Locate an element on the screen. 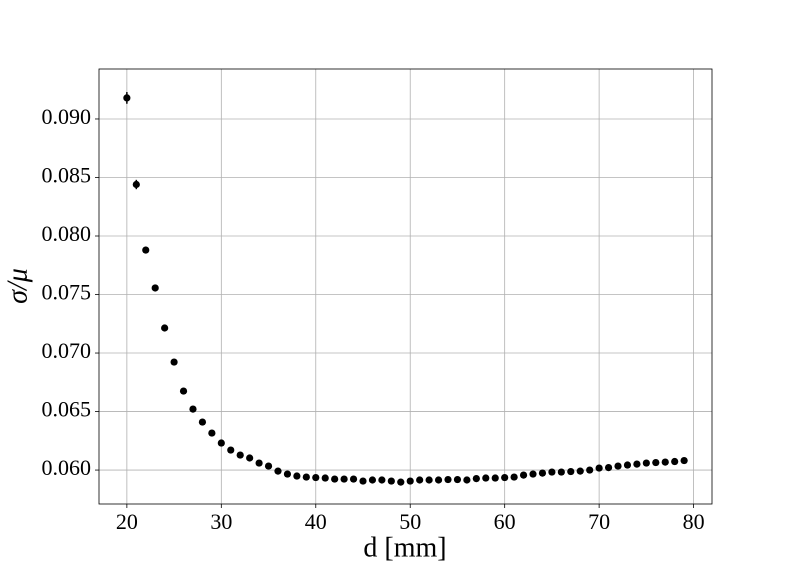 Image resolution: width=792 pixels, height=576 pixels. y-tick-label: 0.070 is located at coordinates (67, 350).